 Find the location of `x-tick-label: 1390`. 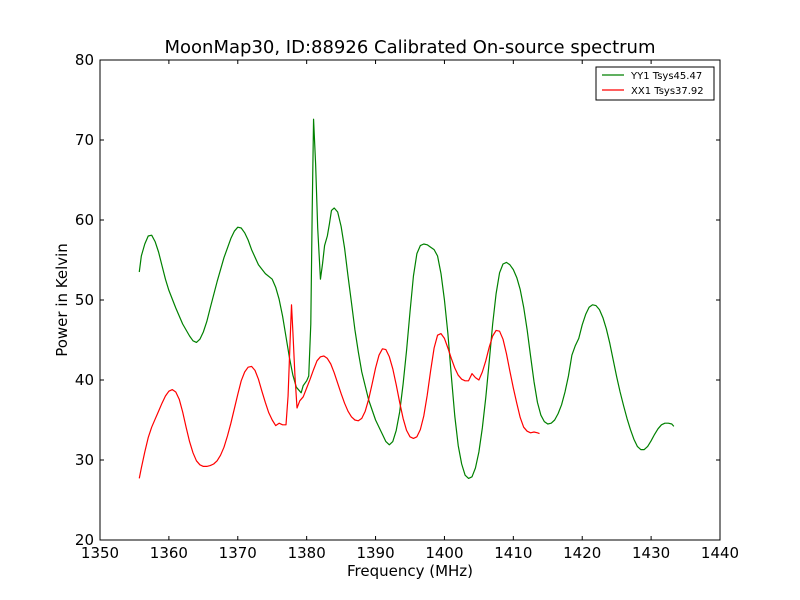

x-tick-label: 1390 is located at coordinates (375, 553).